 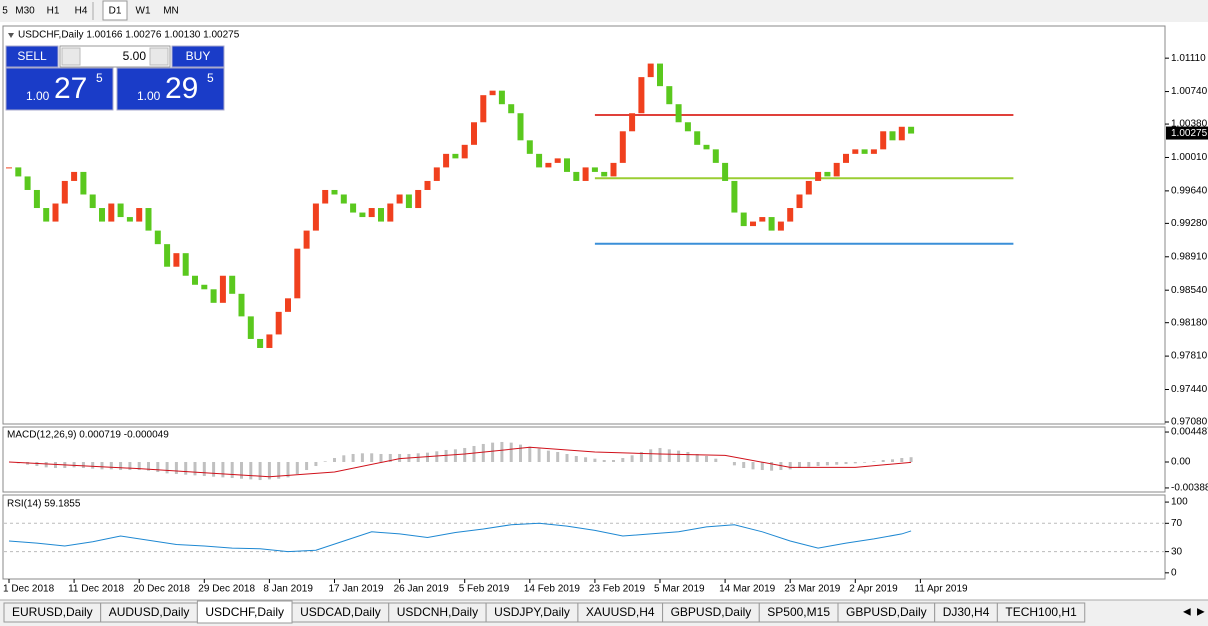 What do you see at coordinates (115, 11) in the screenshot?
I see `timeframe-button: D1` at bounding box center [115, 11].